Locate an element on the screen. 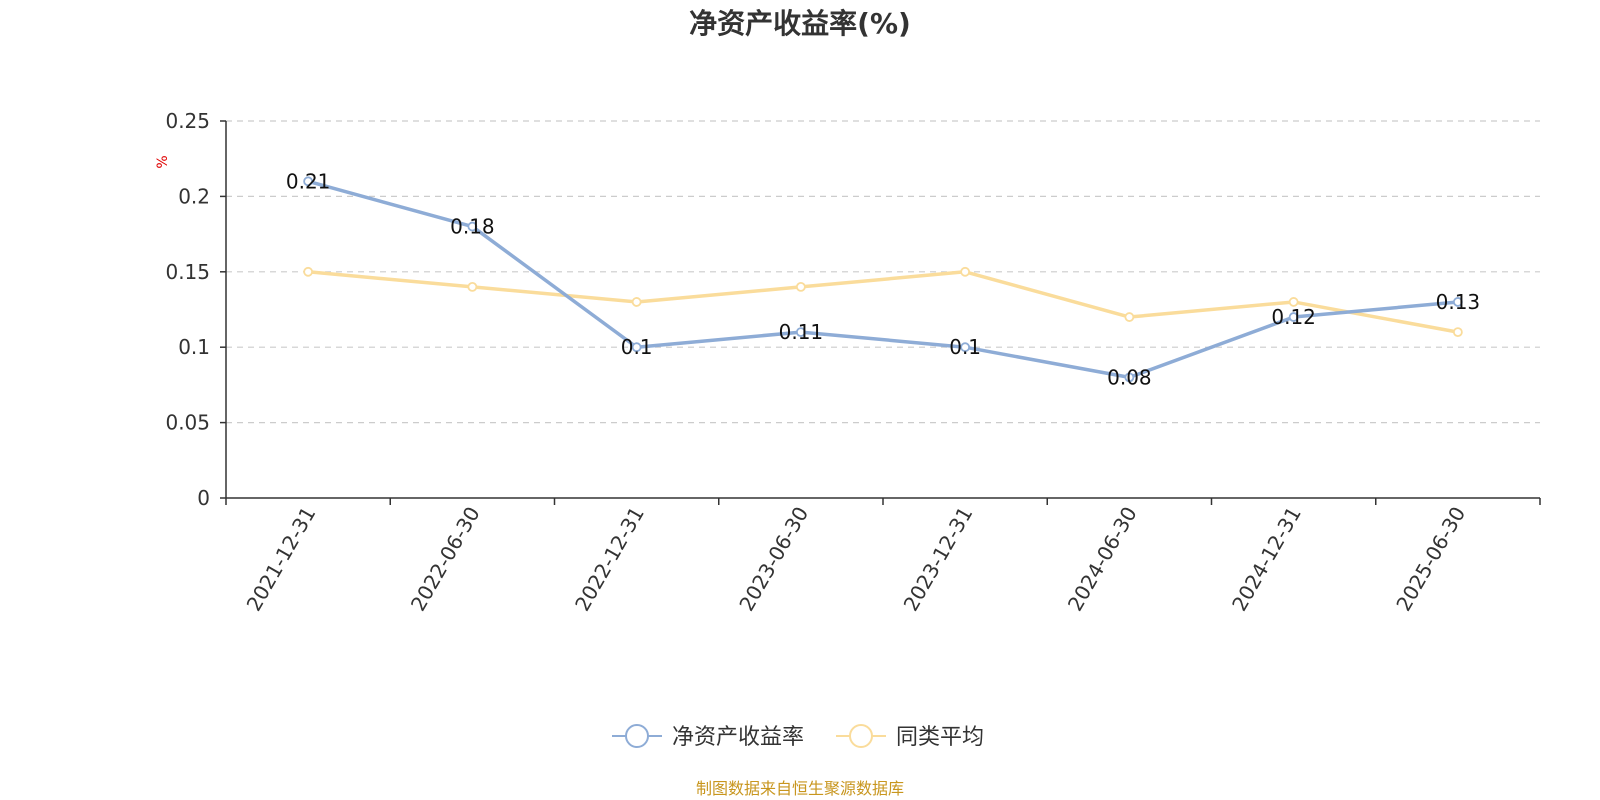 Image resolution: width=1600 pixels, height=800 pixels. legend-item-roe: 净资产收益率 is located at coordinates (708, 737).